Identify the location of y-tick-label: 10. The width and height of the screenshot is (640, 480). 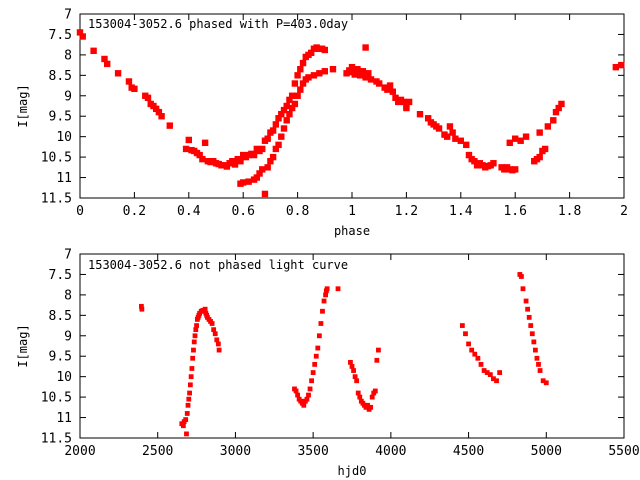
(64, 137).